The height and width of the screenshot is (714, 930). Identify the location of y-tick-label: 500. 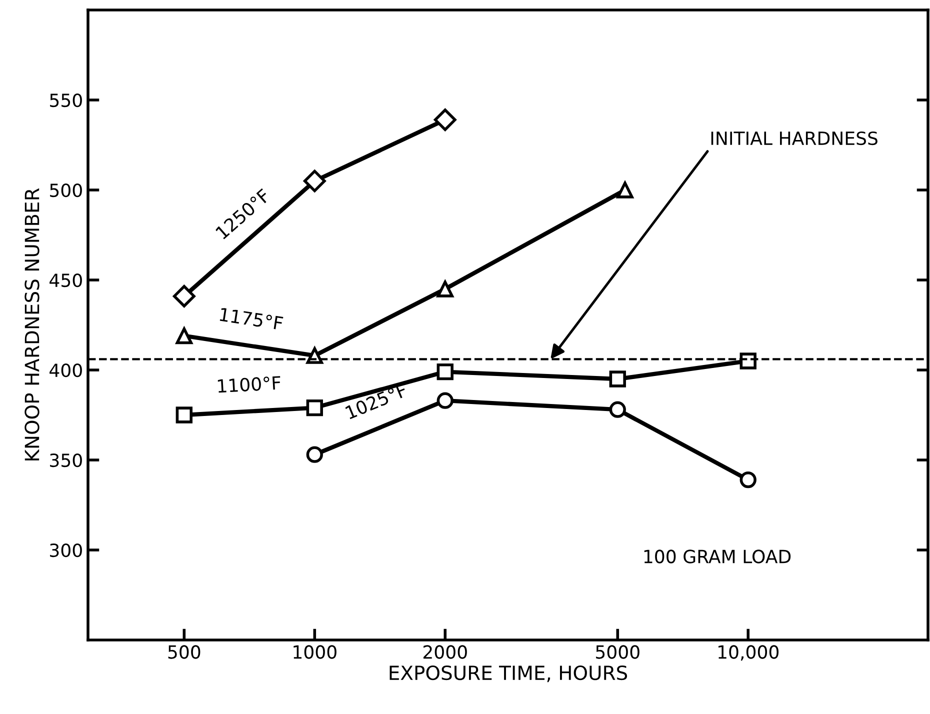
(66, 190).